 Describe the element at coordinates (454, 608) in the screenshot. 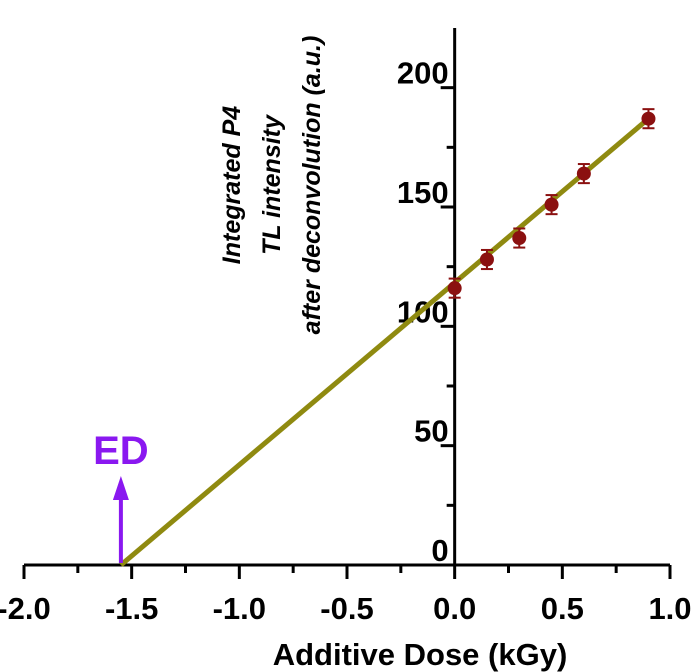

I see `x-tick-label: 0.0` at that location.